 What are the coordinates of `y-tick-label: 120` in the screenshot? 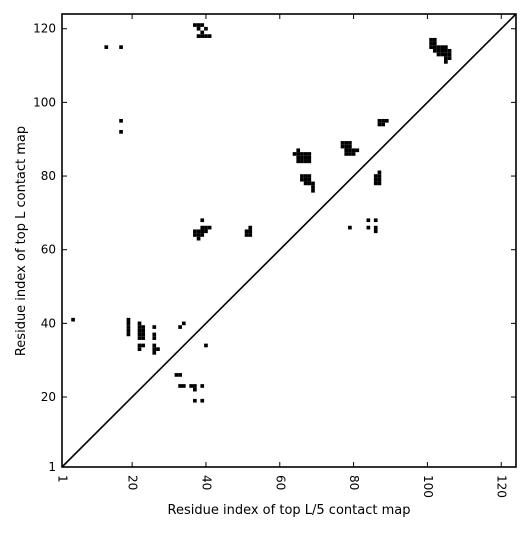 It's located at (44, 29).